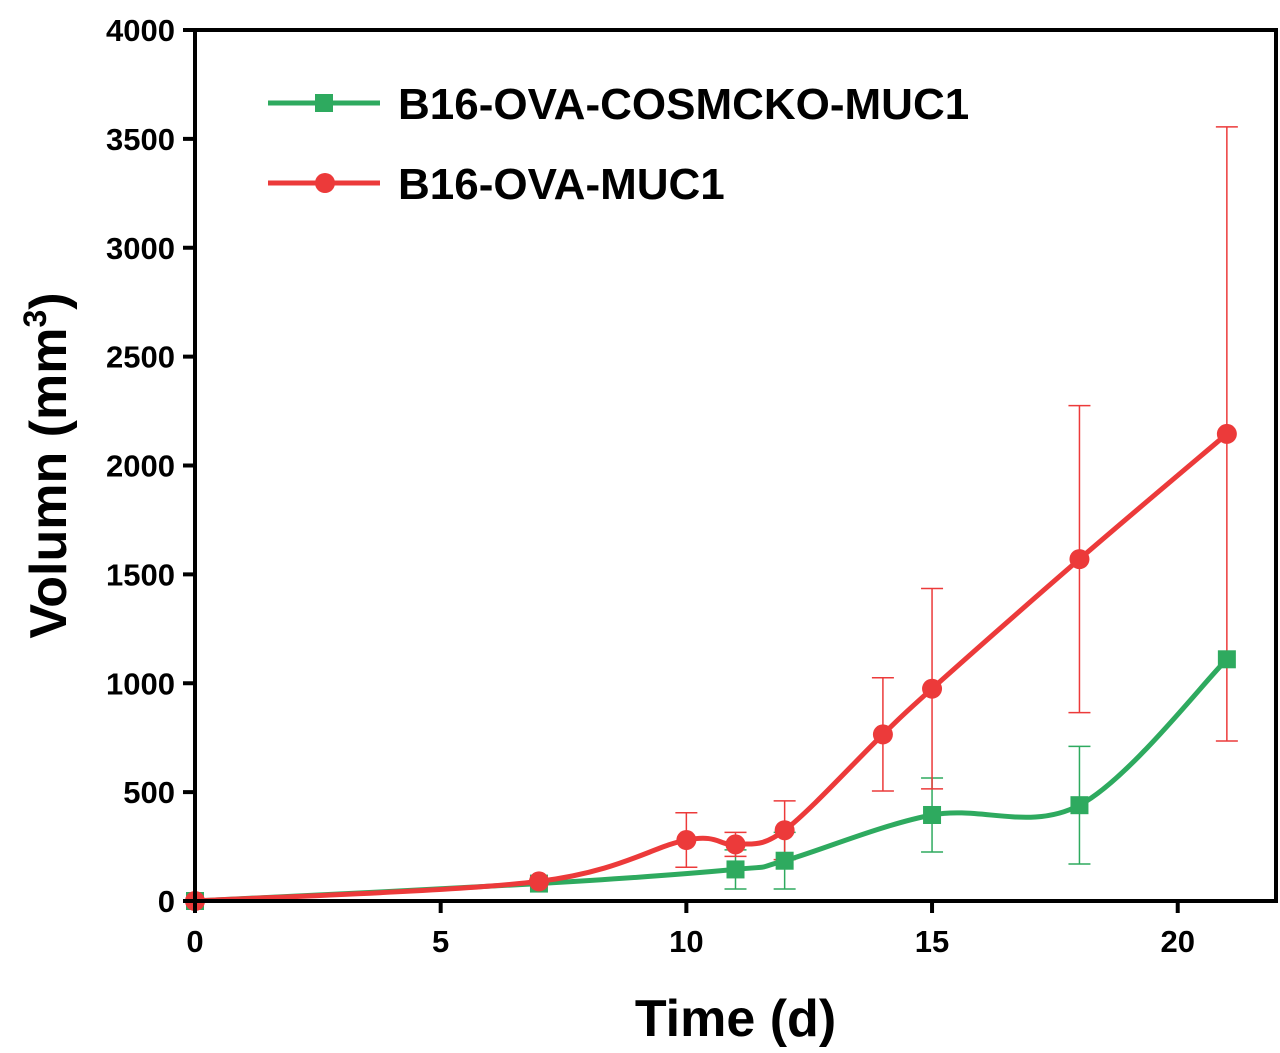 The image size is (1280, 1053). I want to click on legend-item-muc1: B16-OVA-MUC1, so click(496, 184).